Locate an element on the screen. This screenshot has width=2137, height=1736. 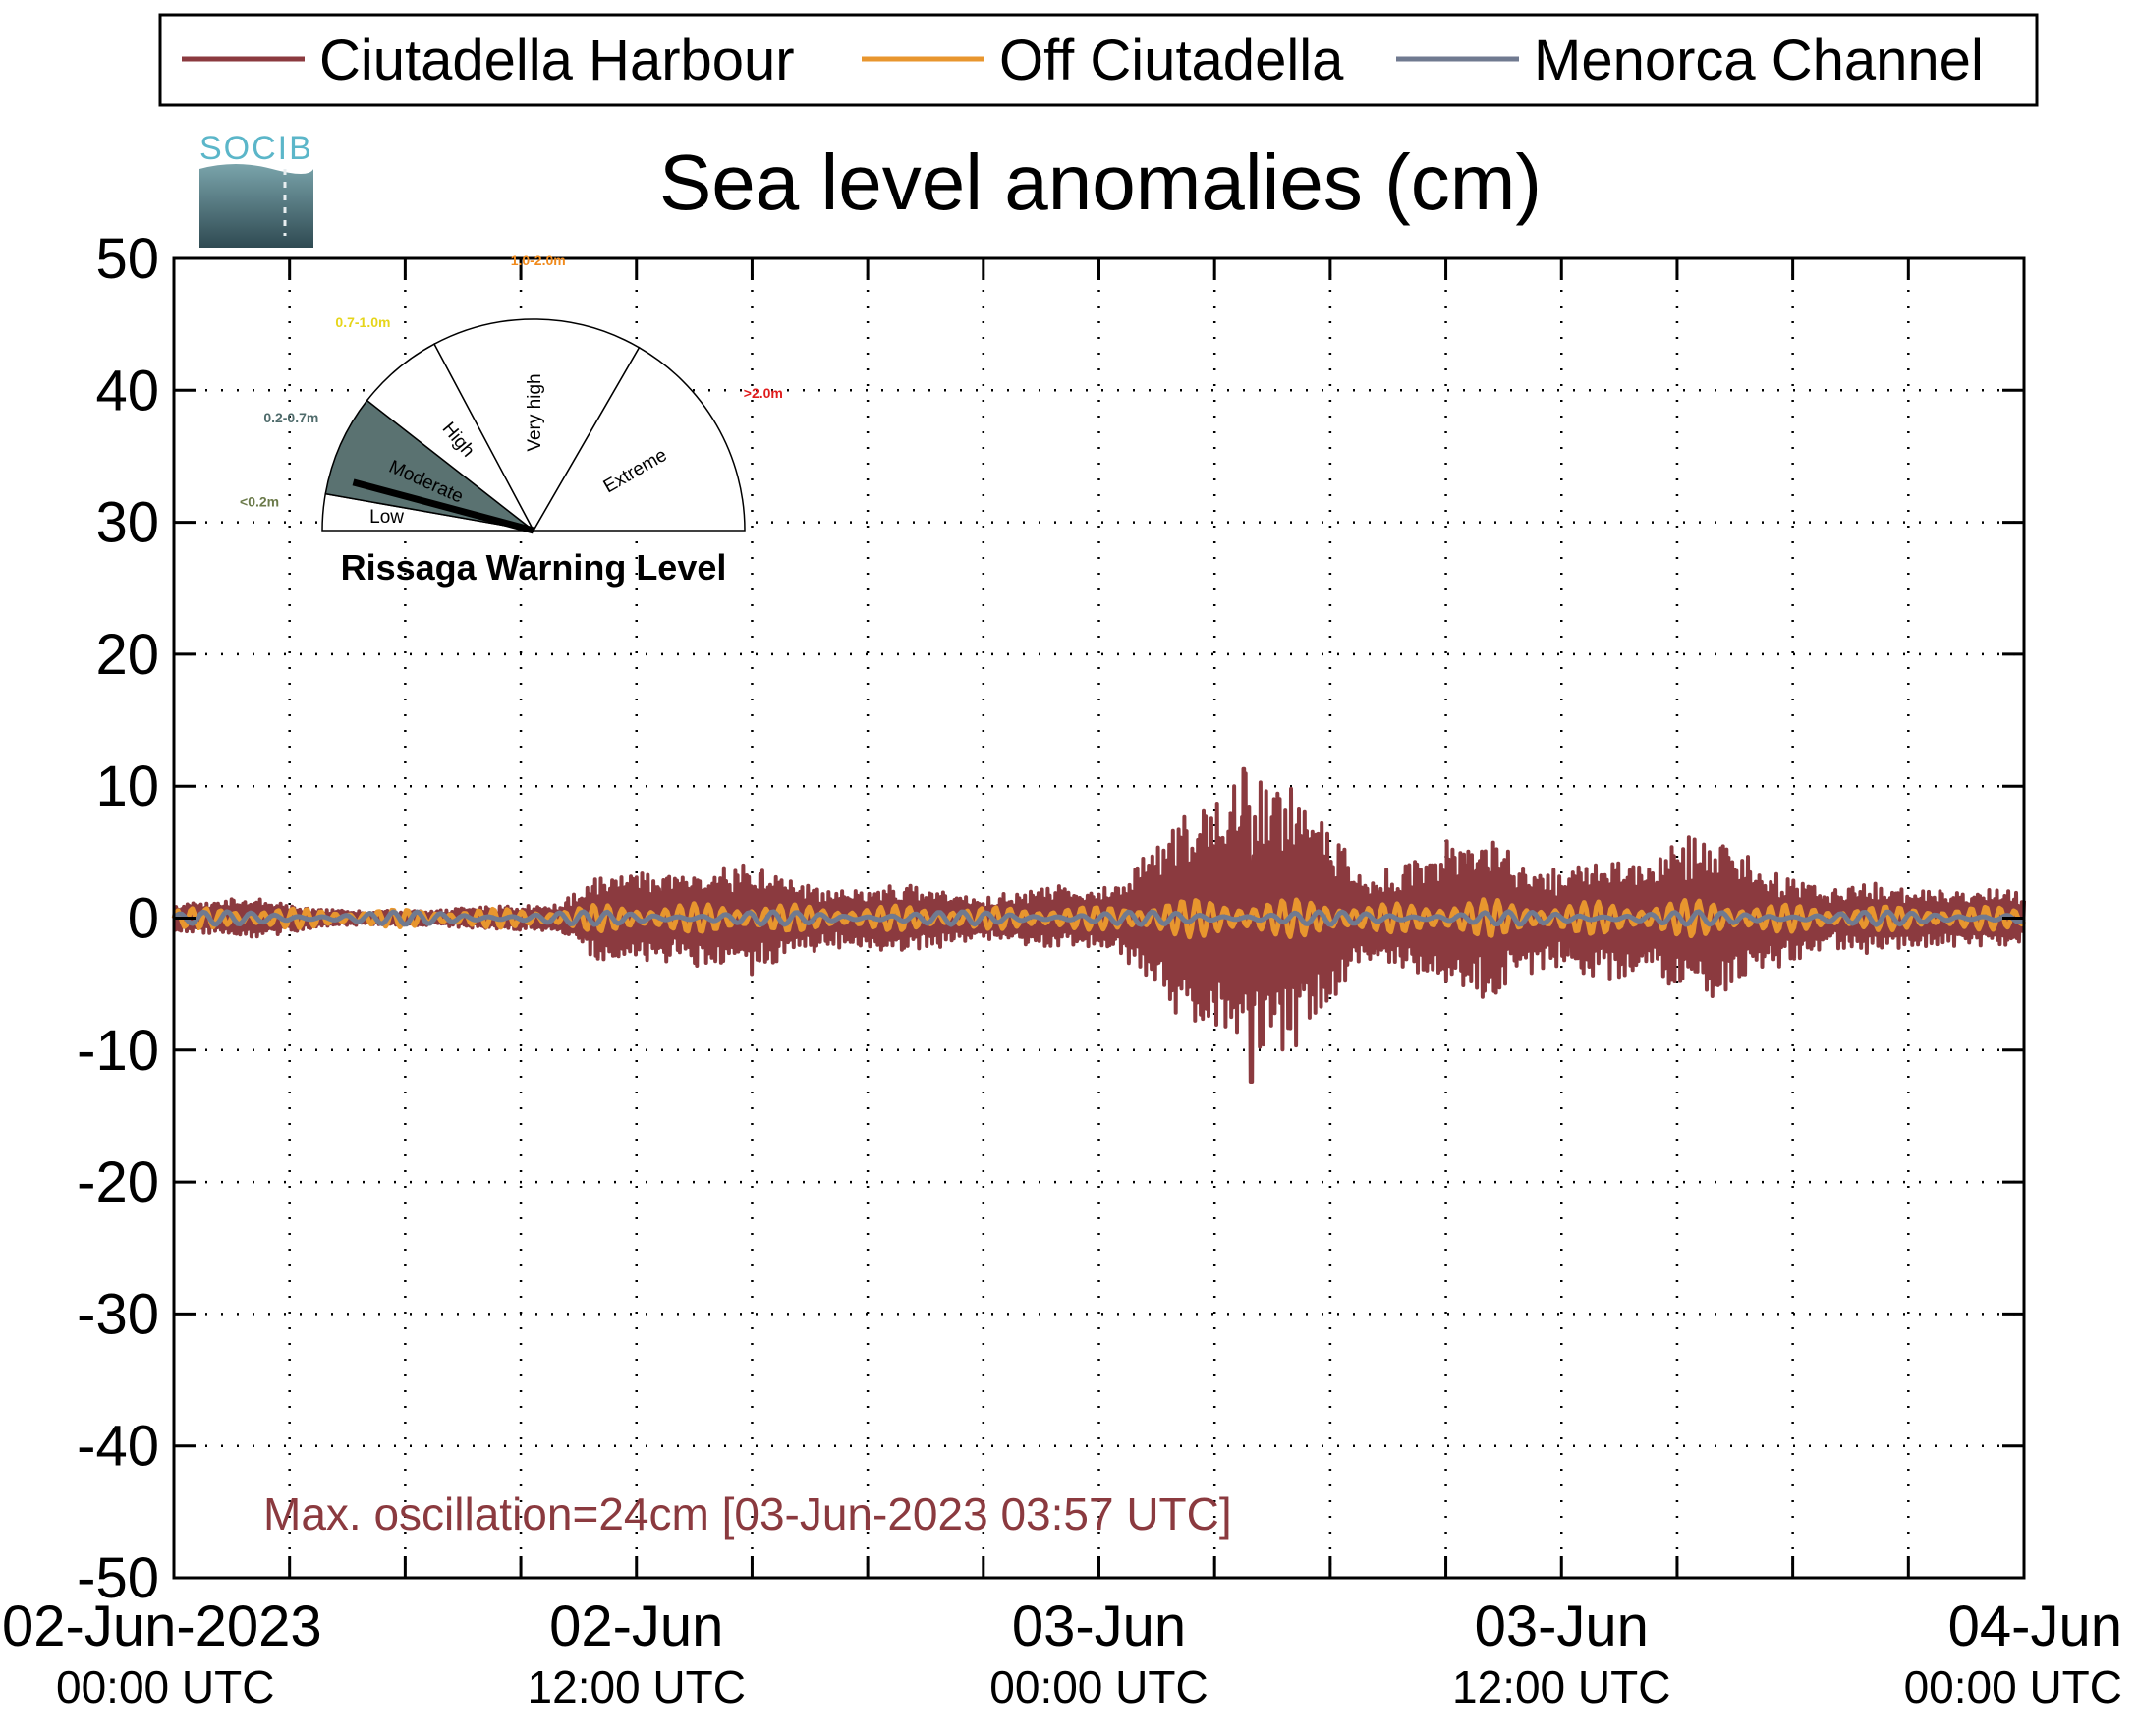
y-tick-label: 10 is located at coordinates (127, 786).